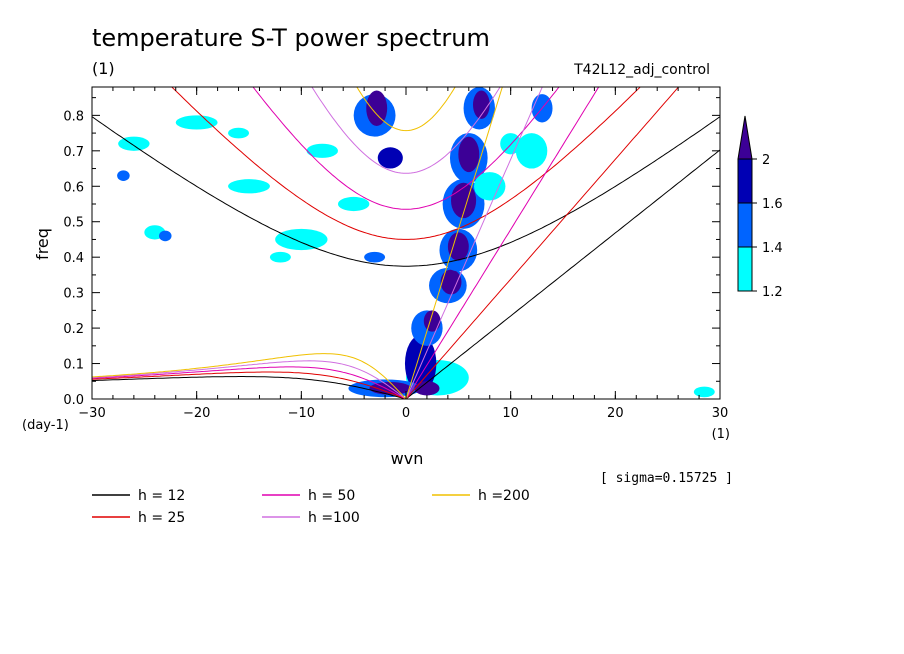 This screenshot has height=654, width=904. What do you see at coordinates (161, 518) in the screenshot?
I see `legend-label-h25: h = 25` at bounding box center [161, 518].